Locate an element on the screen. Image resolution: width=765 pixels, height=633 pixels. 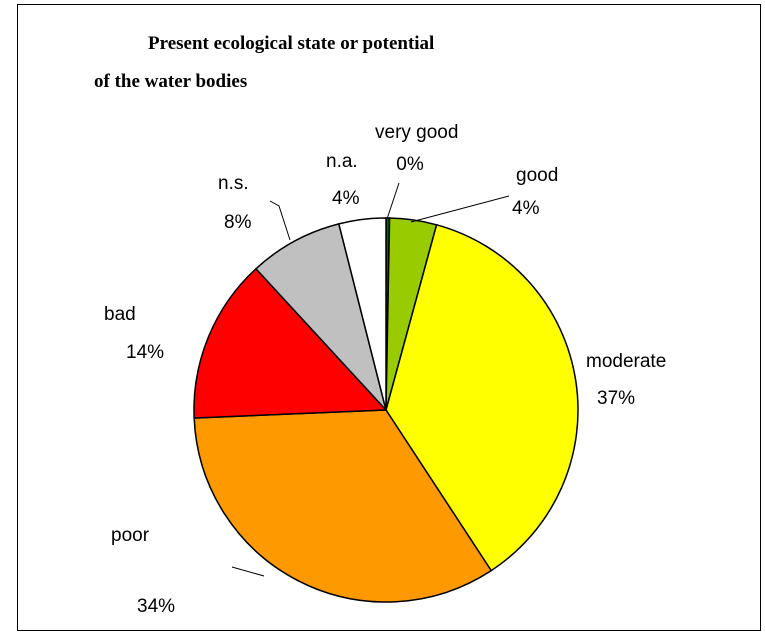
pie-slice-bad is located at coordinates (290, 343).